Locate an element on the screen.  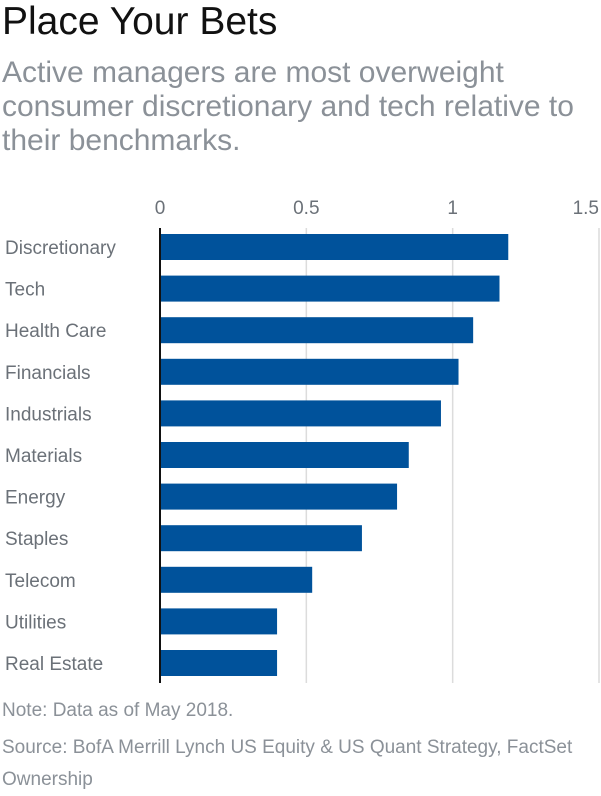
category-label: Financials is located at coordinates (48, 373).